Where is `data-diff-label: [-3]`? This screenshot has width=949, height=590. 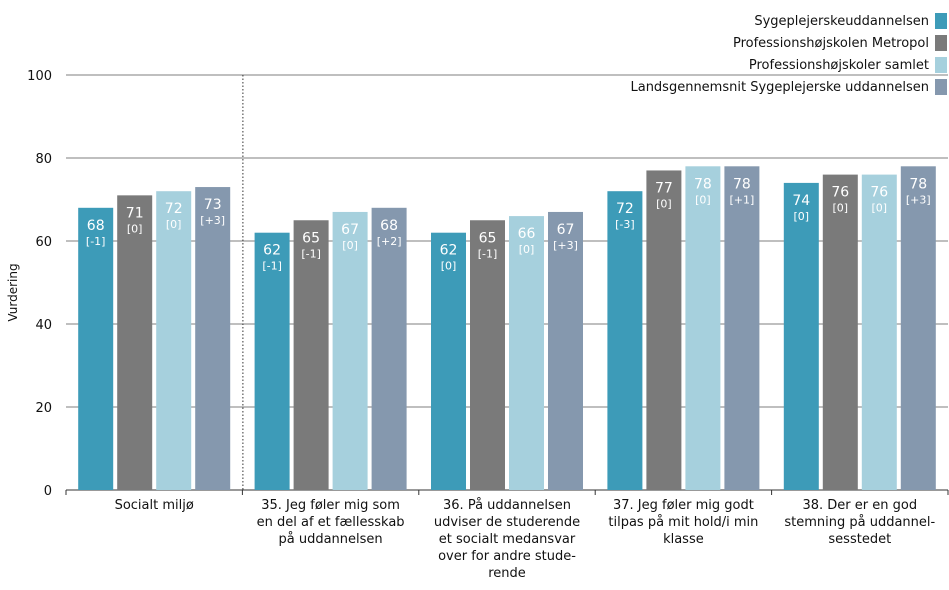
data-diff-label: [-3] is located at coordinates (625, 224).